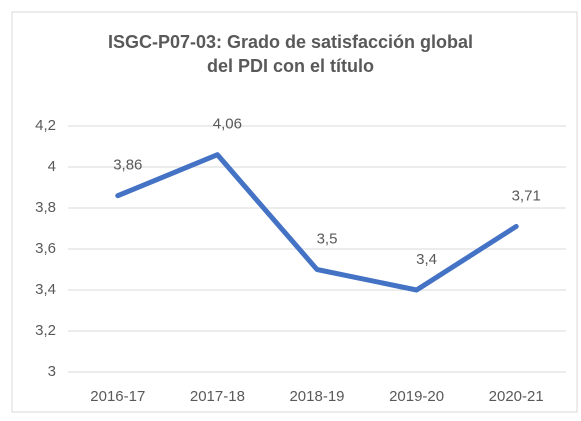 This screenshot has width=581, height=421. I want to click on y-tick-label: 4,2, so click(45, 125).